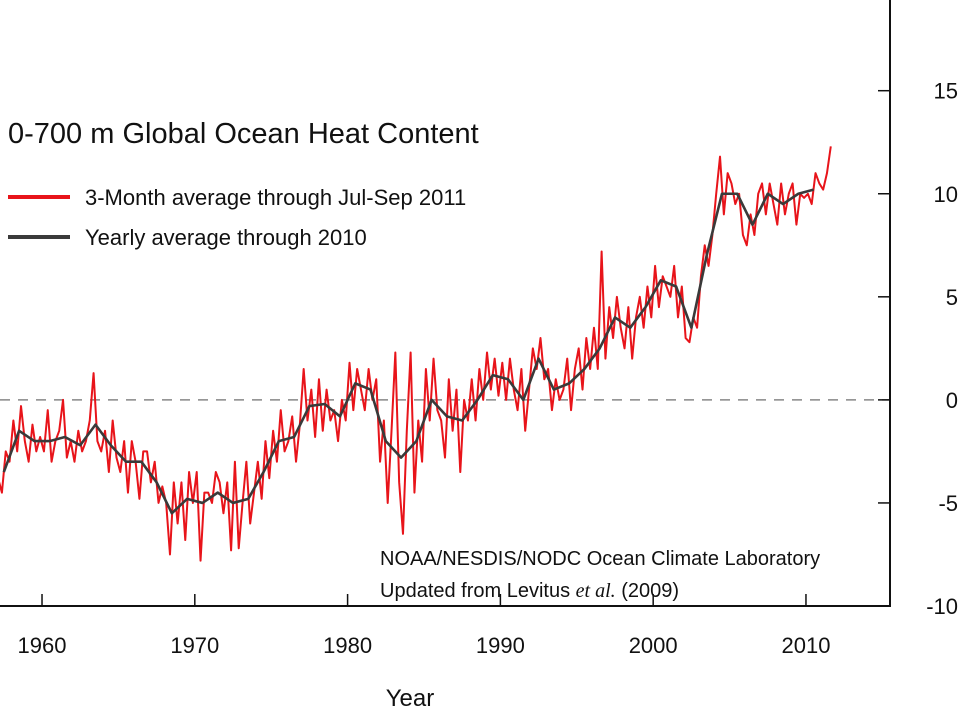 This screenshot has width=960, height=712. Describe the element at coordinates (946, 91) in the screenshot. I see `y-tick-label: 15` at that location.